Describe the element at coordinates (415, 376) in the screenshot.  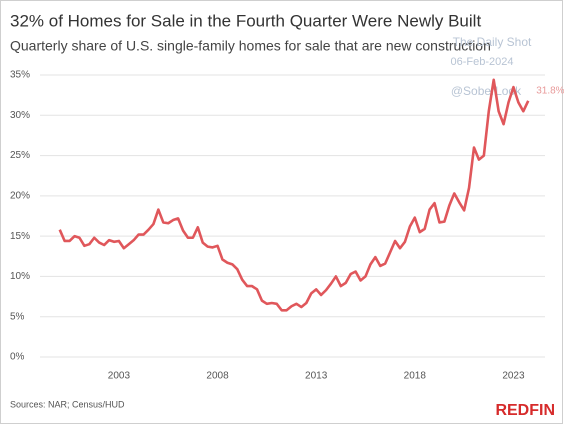
I see `x-tick-label: 2018` at that location.